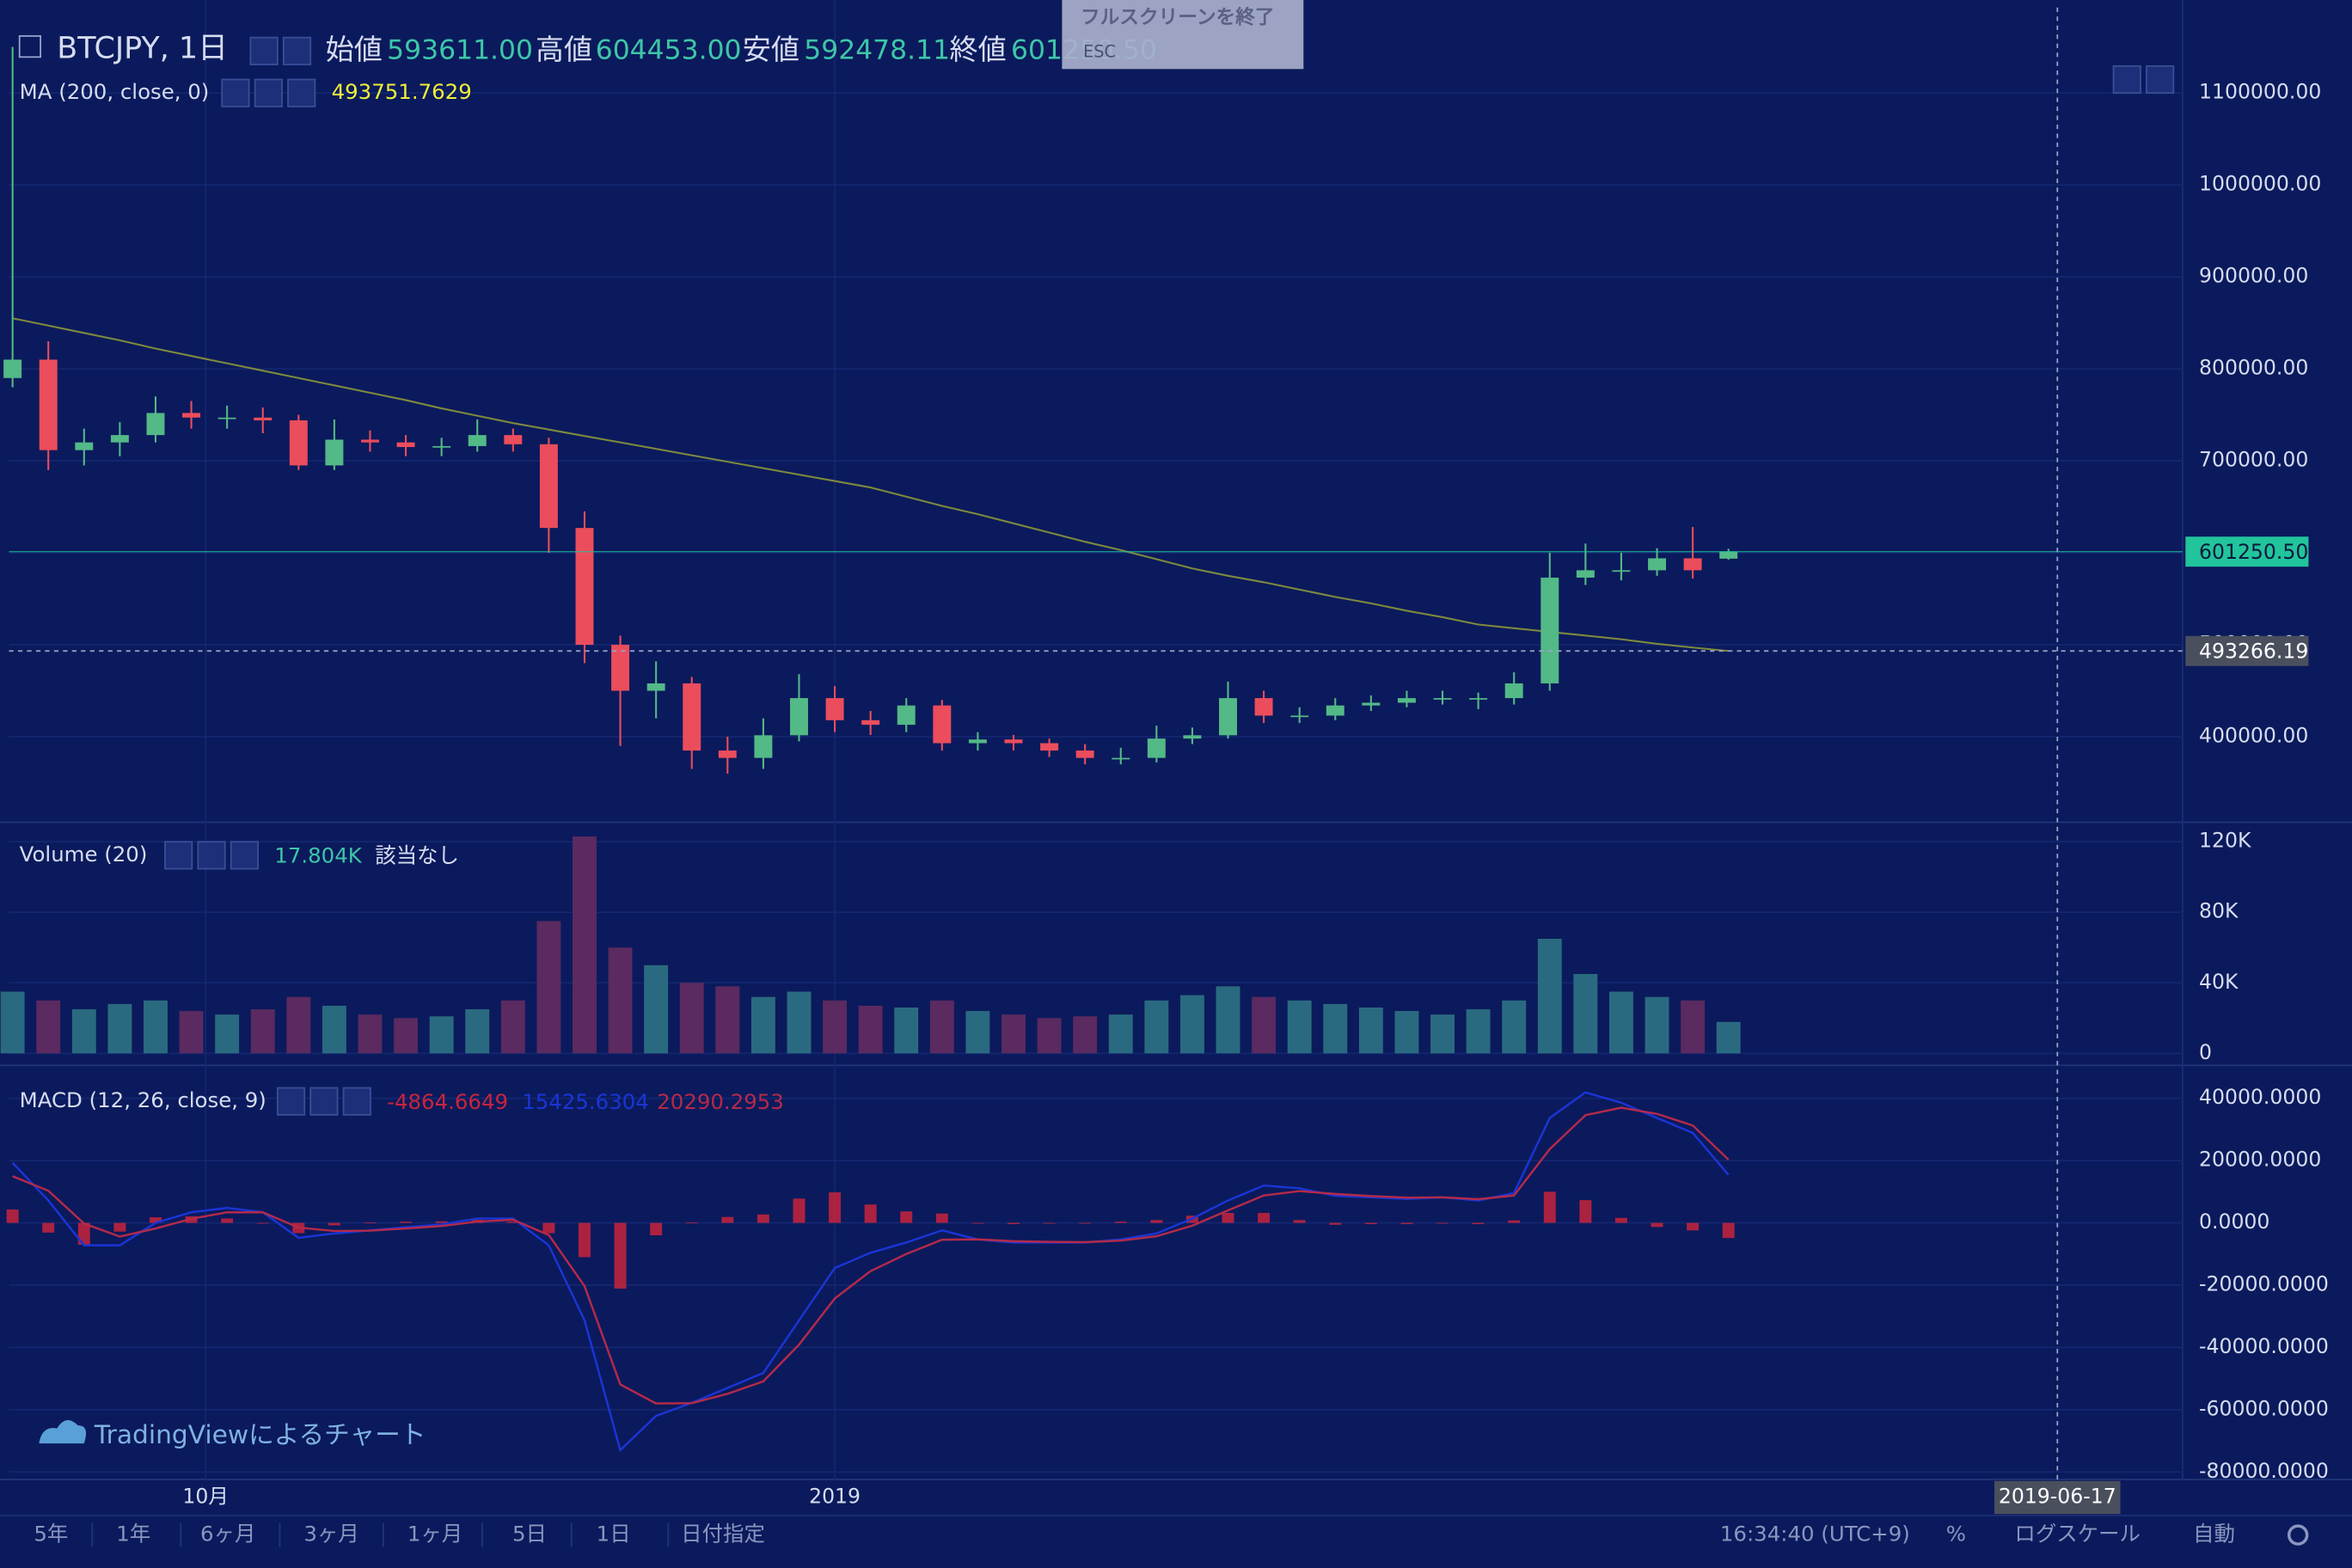 The width and height of the screenshot is (2352, 1568). I want to click on range-button: 3ヶ月, so click(330, 1534).